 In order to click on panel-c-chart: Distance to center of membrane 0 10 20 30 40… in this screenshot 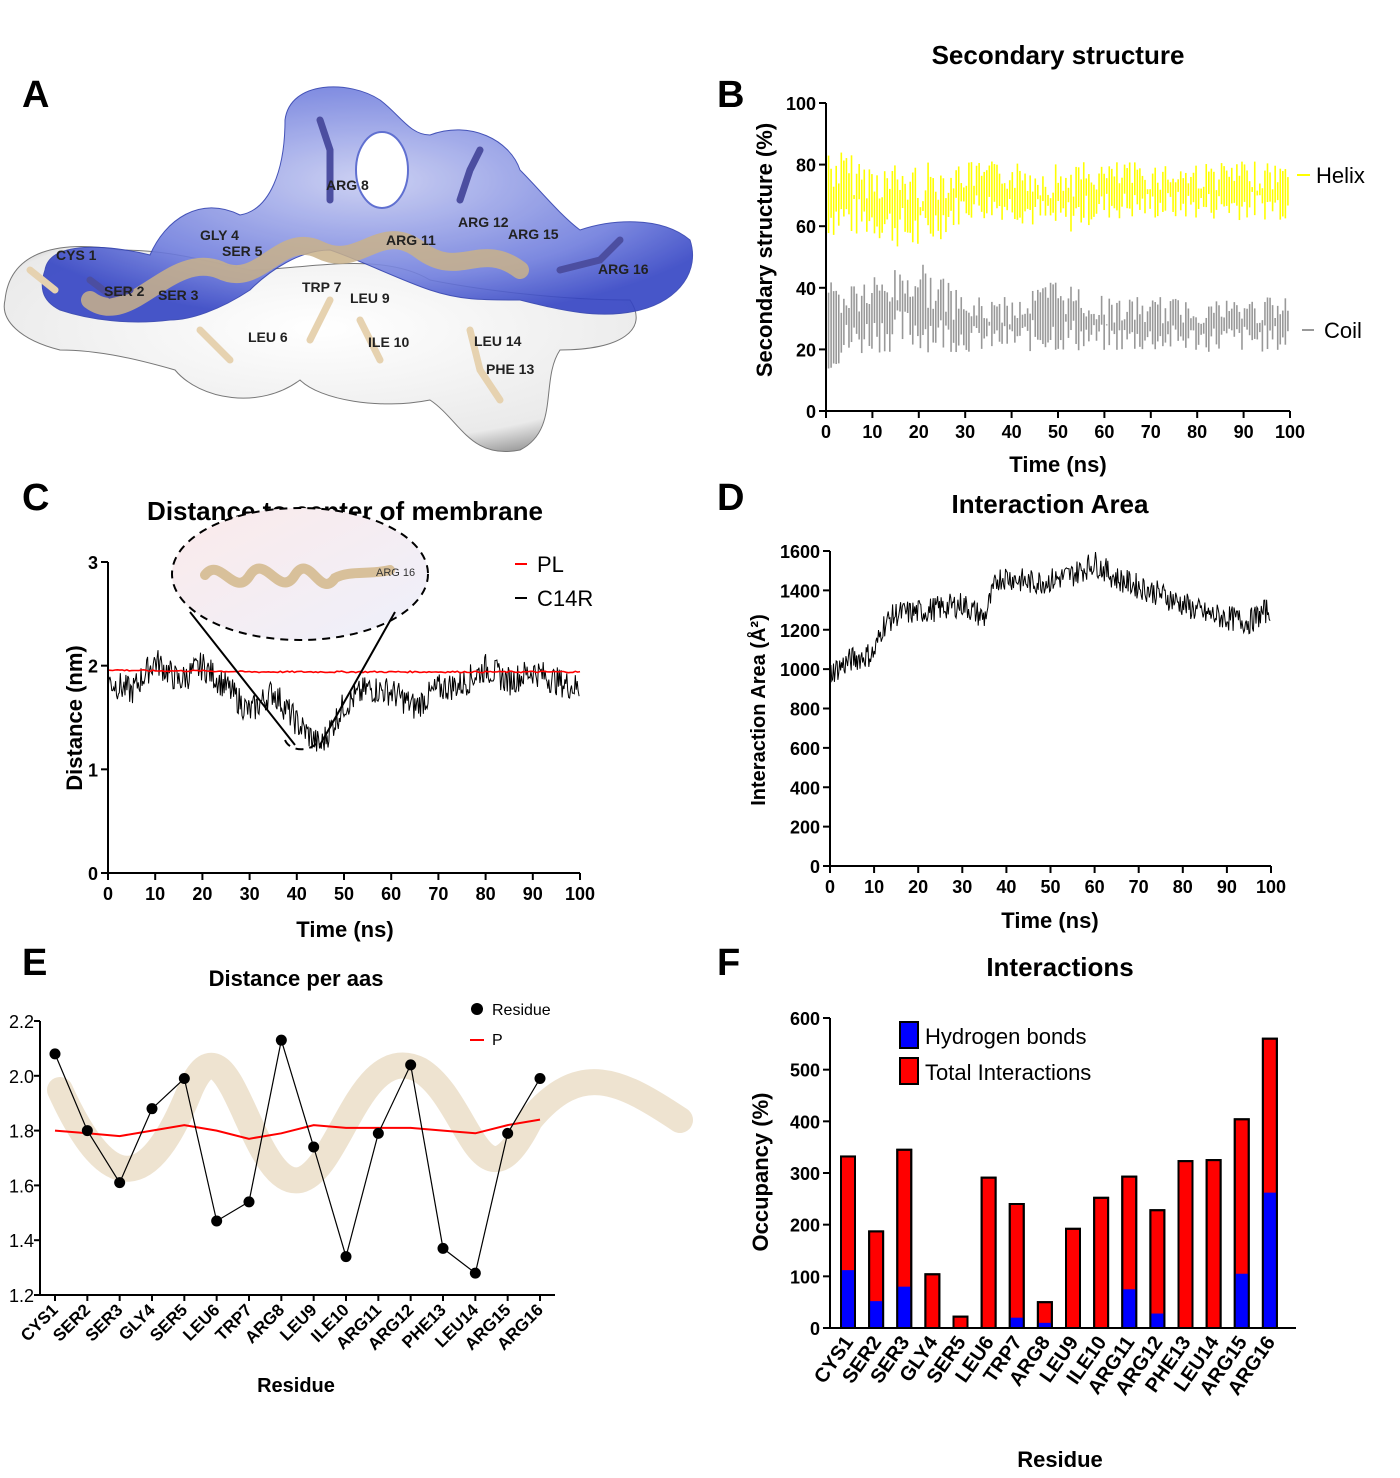, I will do `click(328, 719)`.